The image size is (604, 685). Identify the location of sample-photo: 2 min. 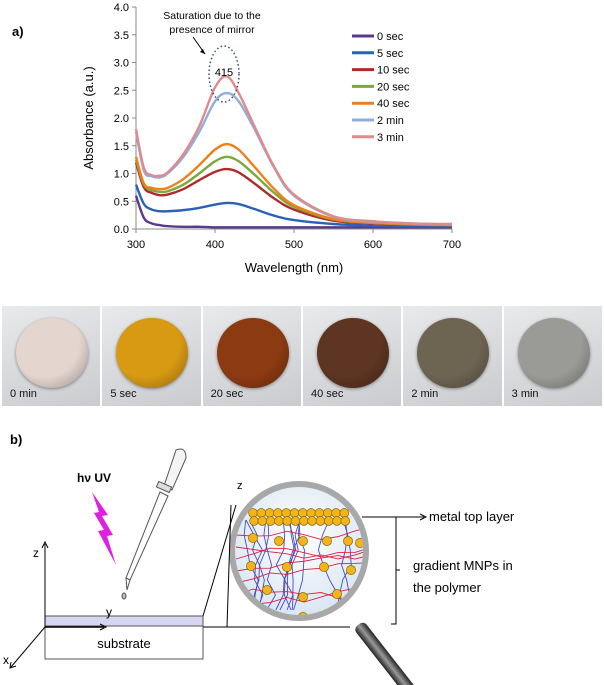
(452, 356).